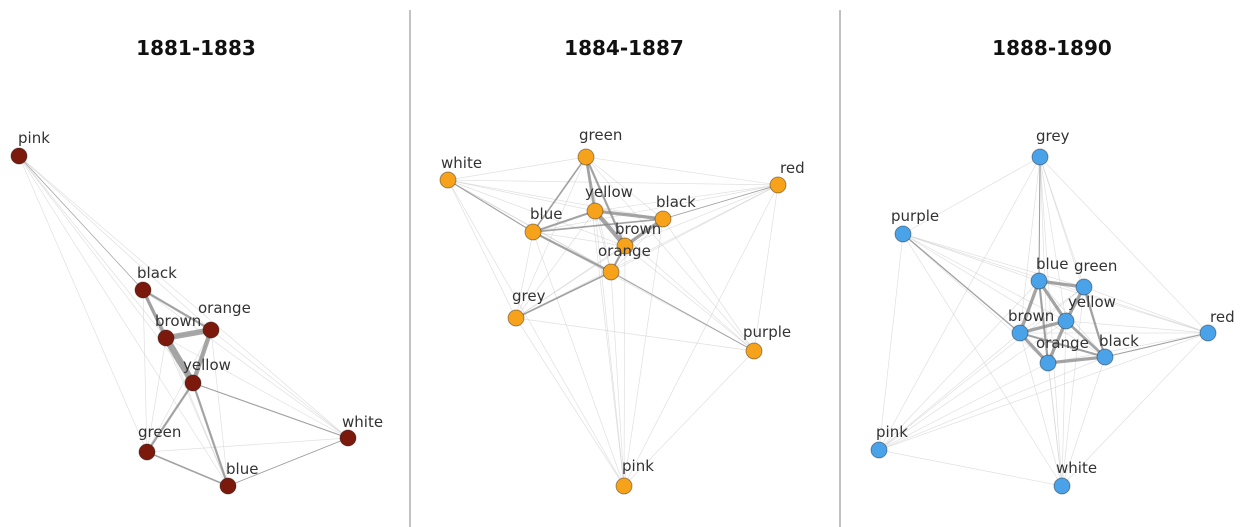 This screenshot has width=1247, height=527. Describe the element at coordinates (207, 365) in the screenshot. I see `node-label: yellow` at that location.